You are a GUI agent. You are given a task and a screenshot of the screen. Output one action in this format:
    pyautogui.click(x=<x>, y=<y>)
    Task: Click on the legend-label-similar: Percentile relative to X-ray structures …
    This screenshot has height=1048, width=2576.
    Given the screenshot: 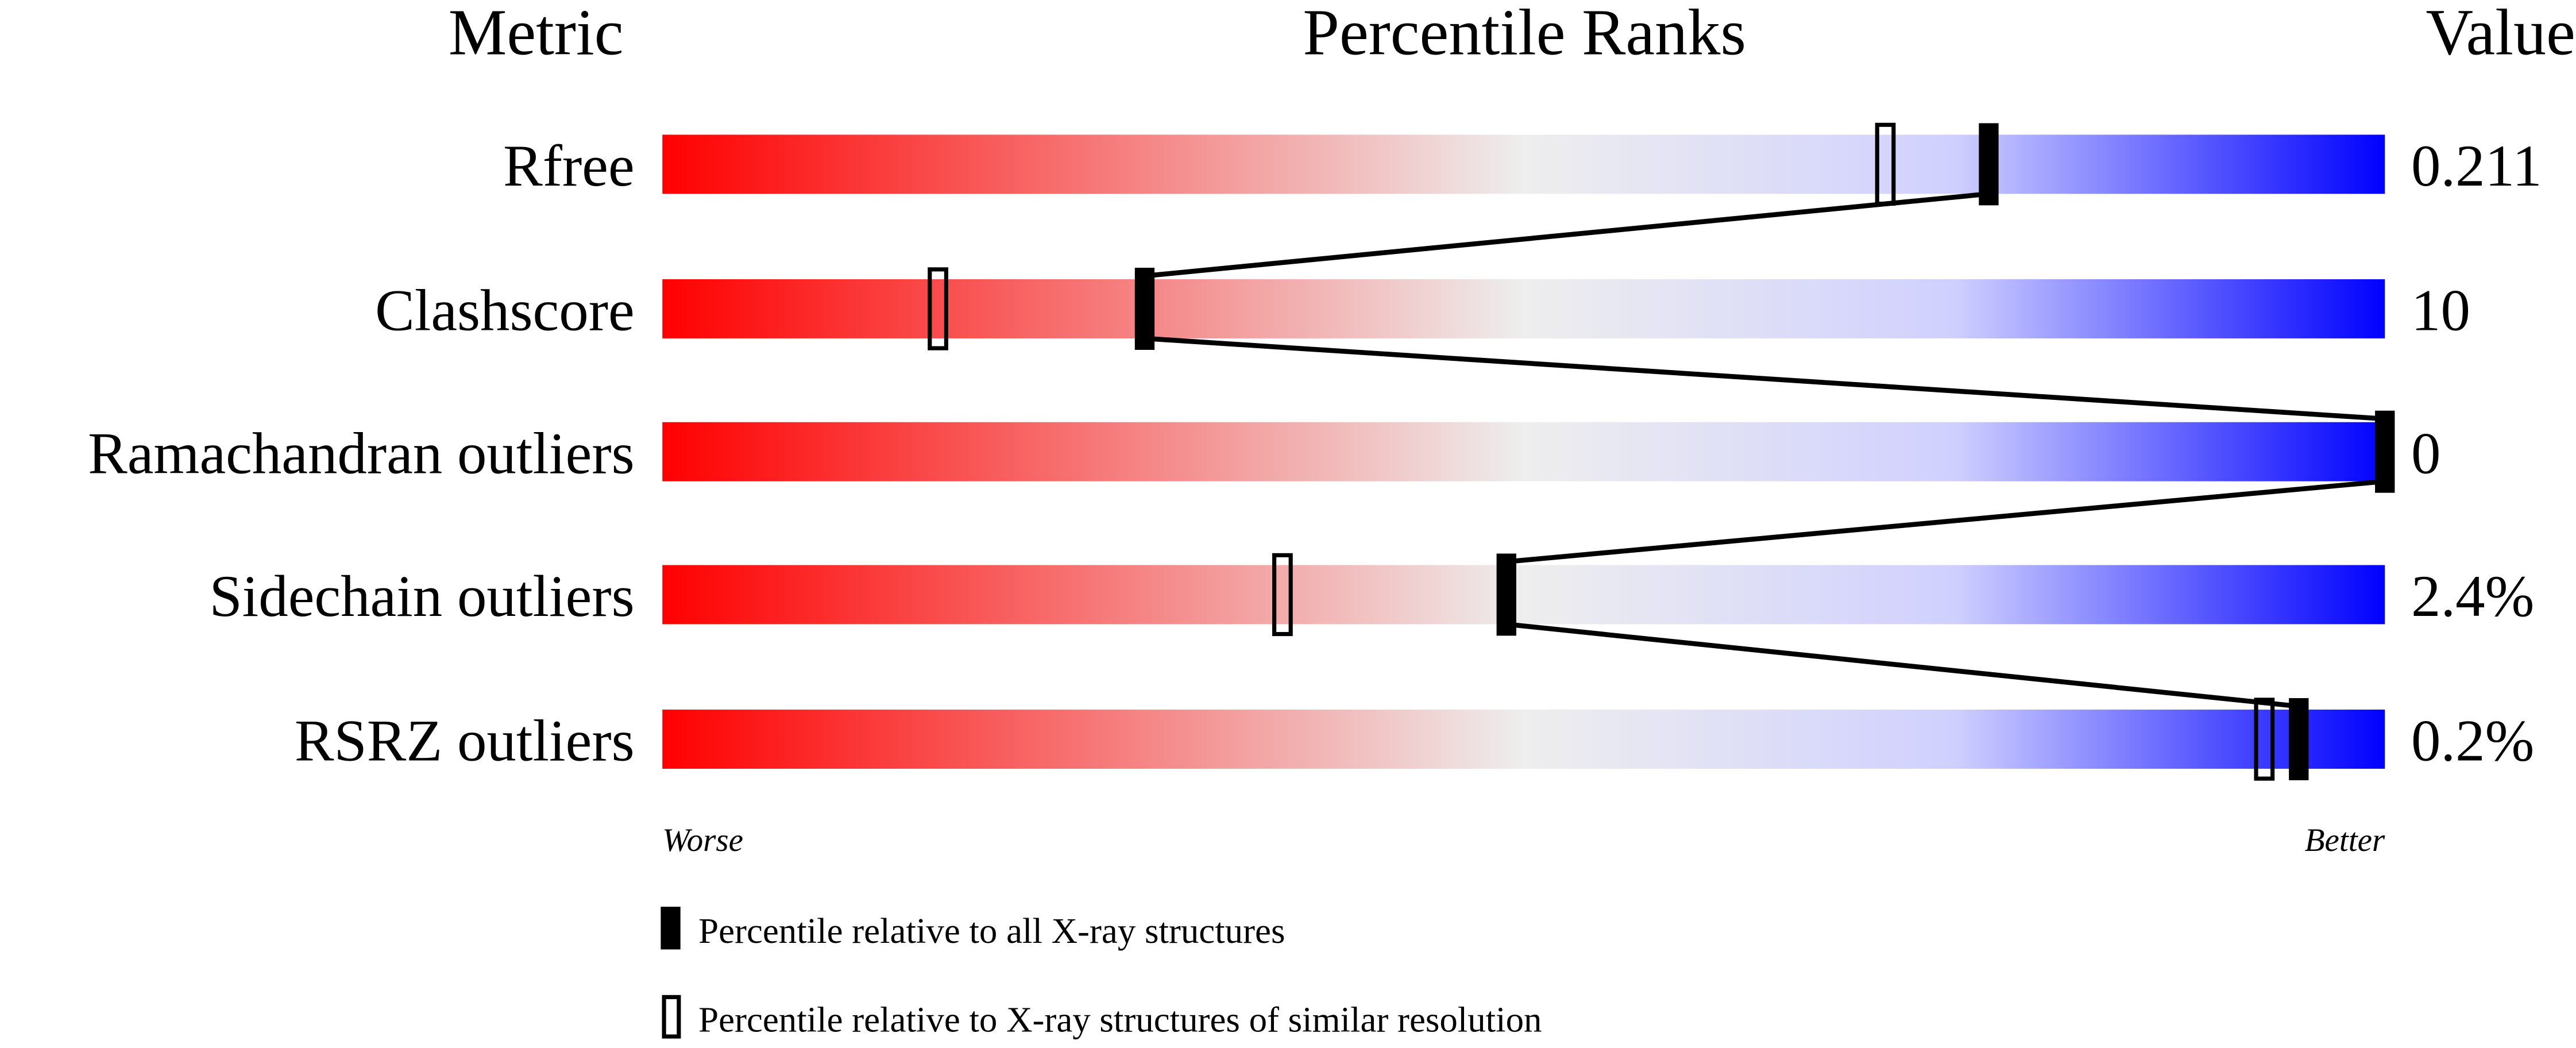 What is the action you would take?
    pyautogui.click(x=1120, y=1019)
    